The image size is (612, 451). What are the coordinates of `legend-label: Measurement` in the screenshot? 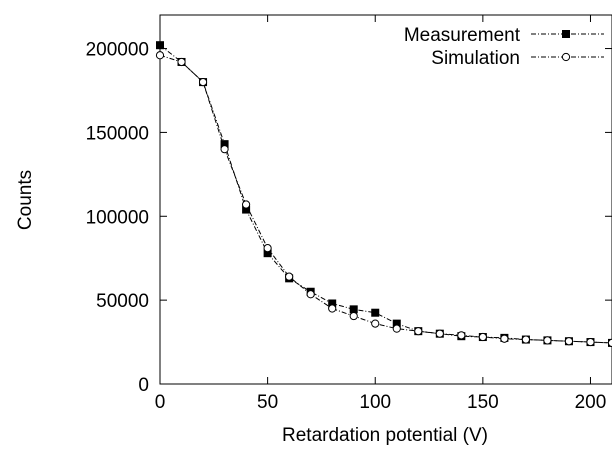 It's located at (462, 35).